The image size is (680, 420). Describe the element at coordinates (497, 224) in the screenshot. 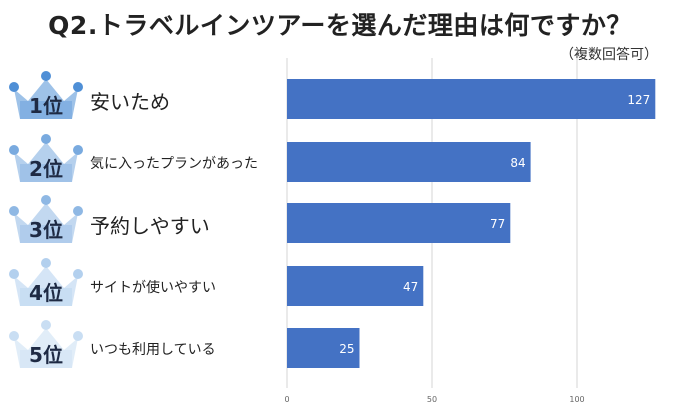

I see `value-label: 77` at that location.